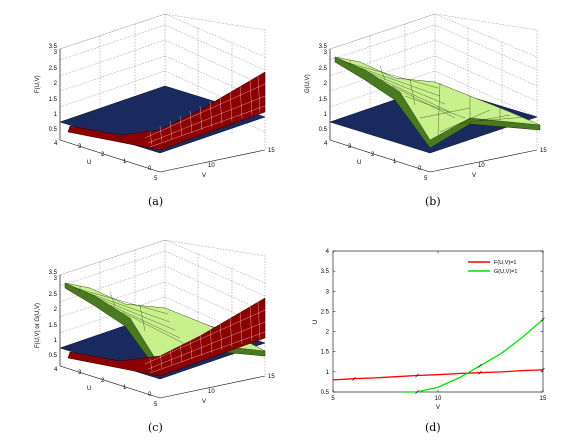 The width and height of the screenshot is (573, 441). What do you see at coordinates (474, 176) in the screenshot?
I see `panel-b-vlabel: V` at bounding box center [474, 176].